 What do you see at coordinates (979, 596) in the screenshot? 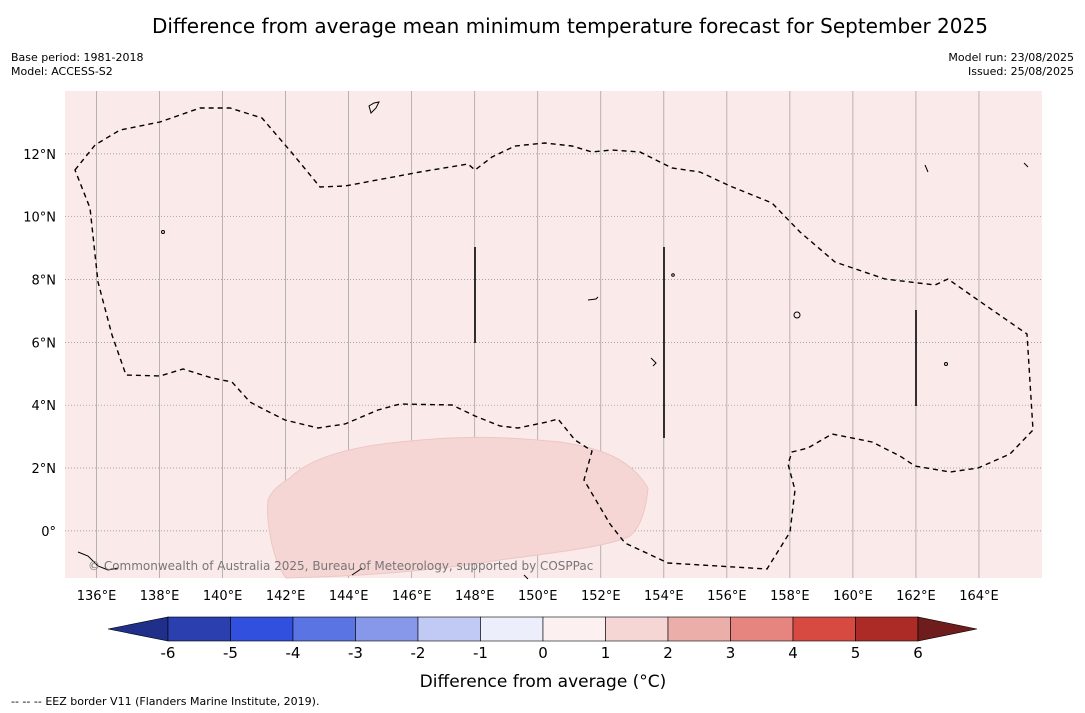
I see `longitude-tick-label: 164°E` at bounding box center [979, 596].